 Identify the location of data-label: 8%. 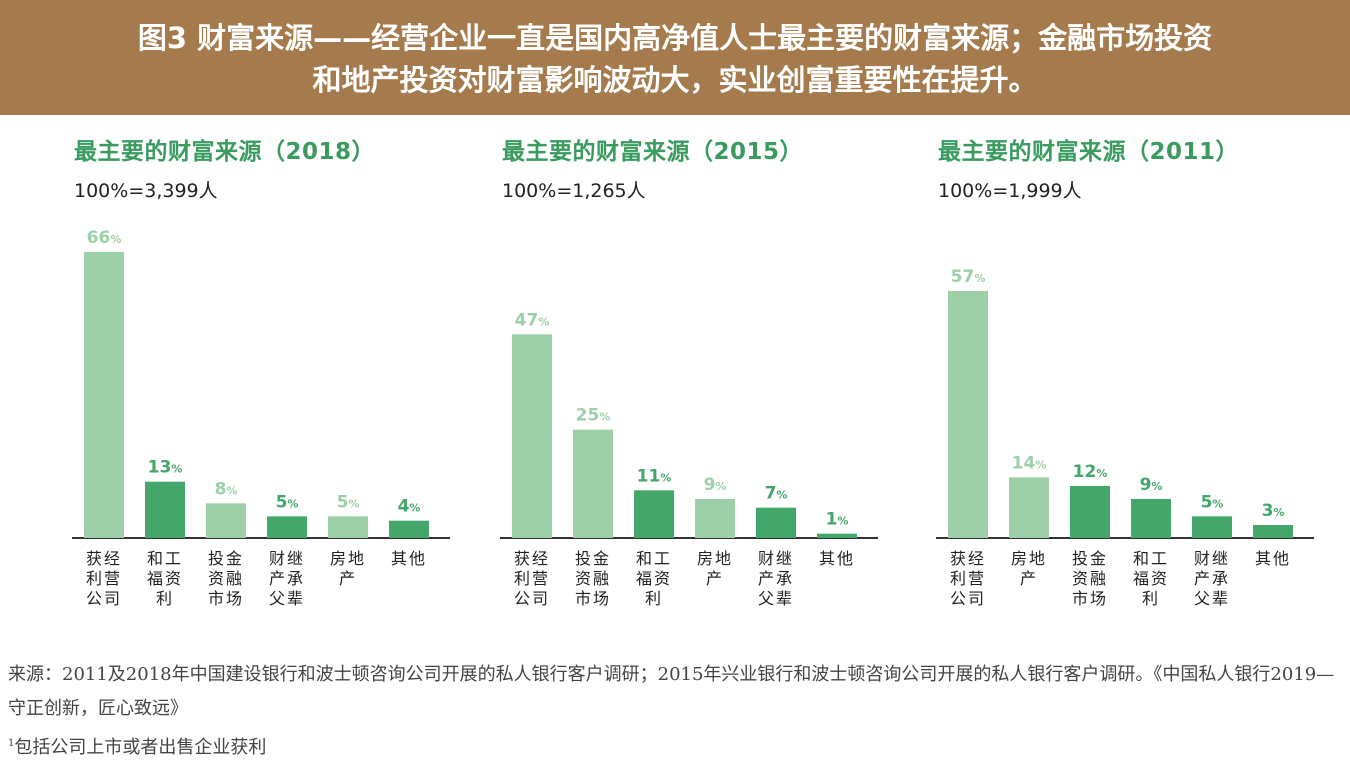
(226, 489).